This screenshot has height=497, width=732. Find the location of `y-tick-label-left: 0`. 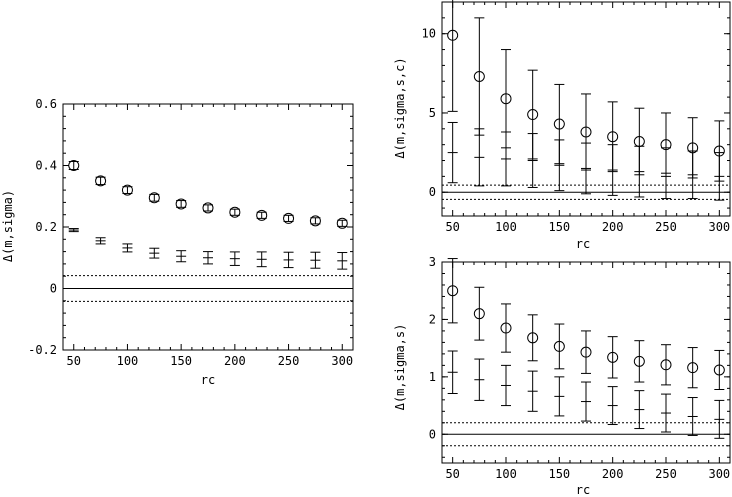

y-tick-label-left: 0 is located at coordinates (53, 289).